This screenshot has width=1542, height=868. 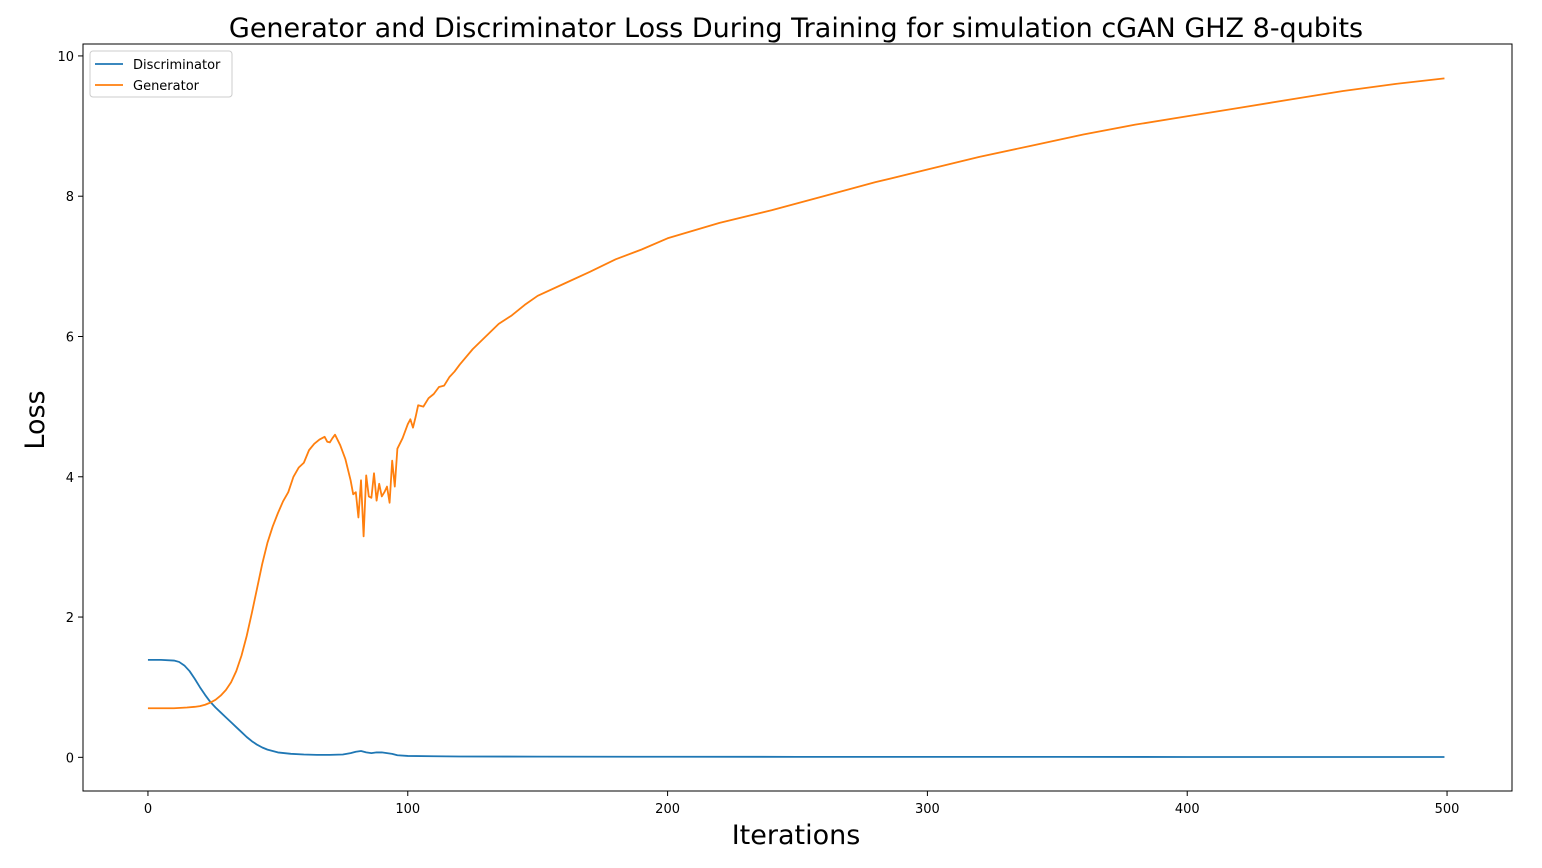 I want to click on legend-box, so click(x=161, y=74).